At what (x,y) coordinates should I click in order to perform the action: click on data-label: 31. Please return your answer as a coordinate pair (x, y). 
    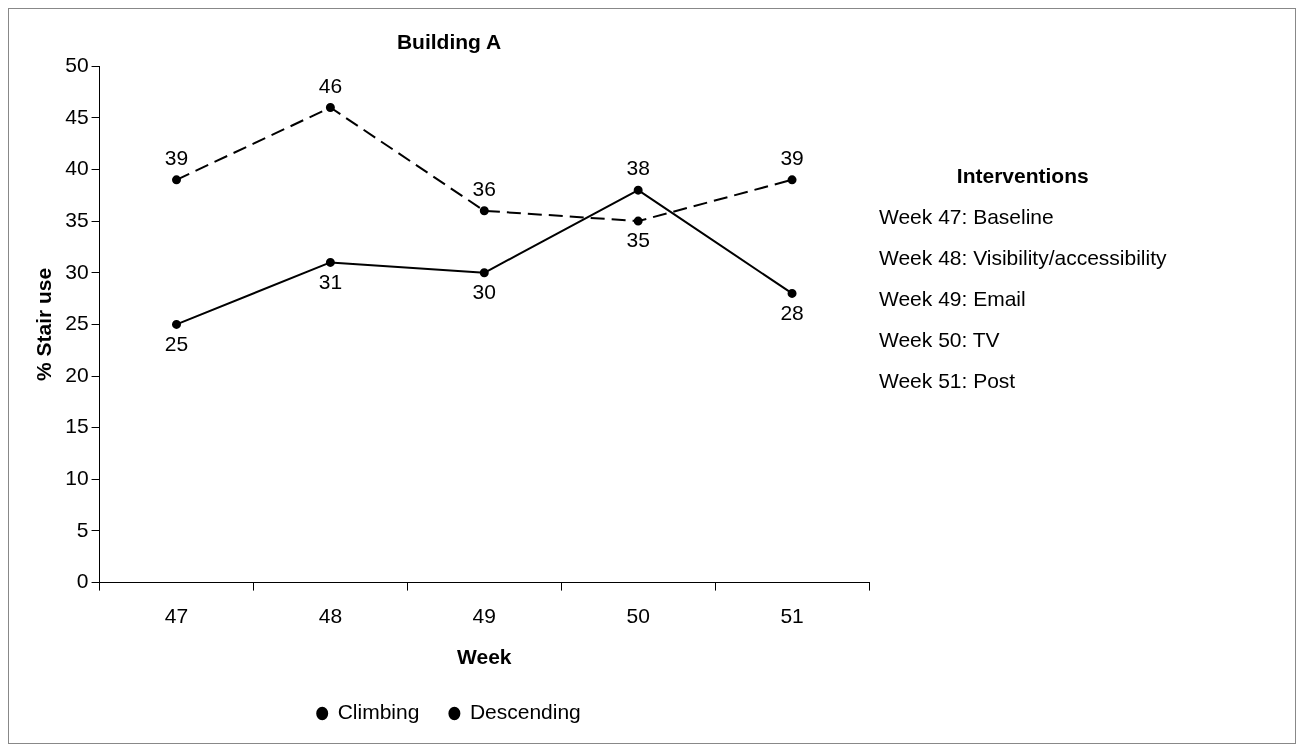
    Looking at the image, I should click on (330, 281).